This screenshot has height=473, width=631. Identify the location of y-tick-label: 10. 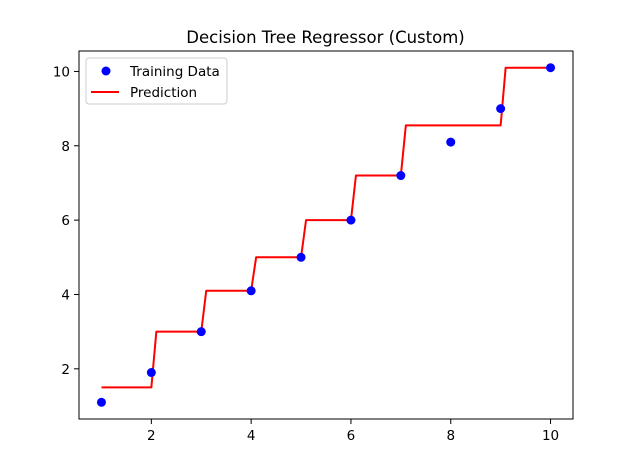
(61, 72).